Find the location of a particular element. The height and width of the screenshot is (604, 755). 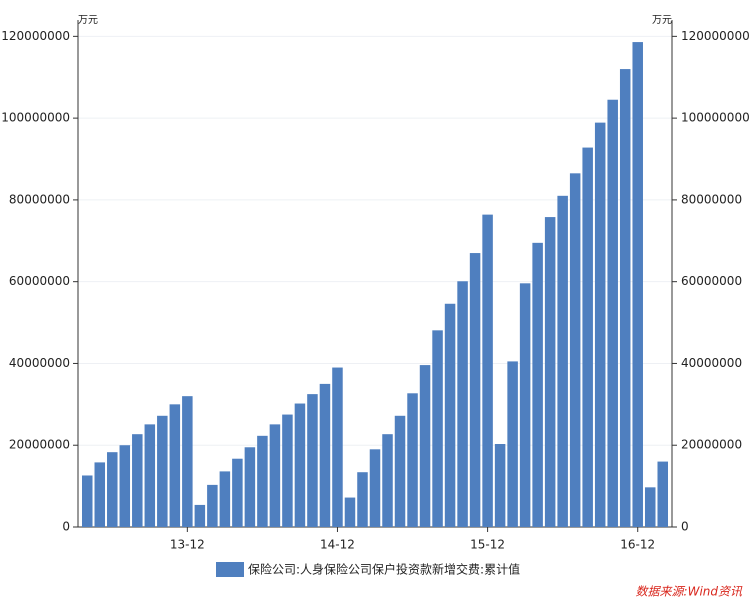

y2-unit: 万元 is located at coordinates (662, 20).